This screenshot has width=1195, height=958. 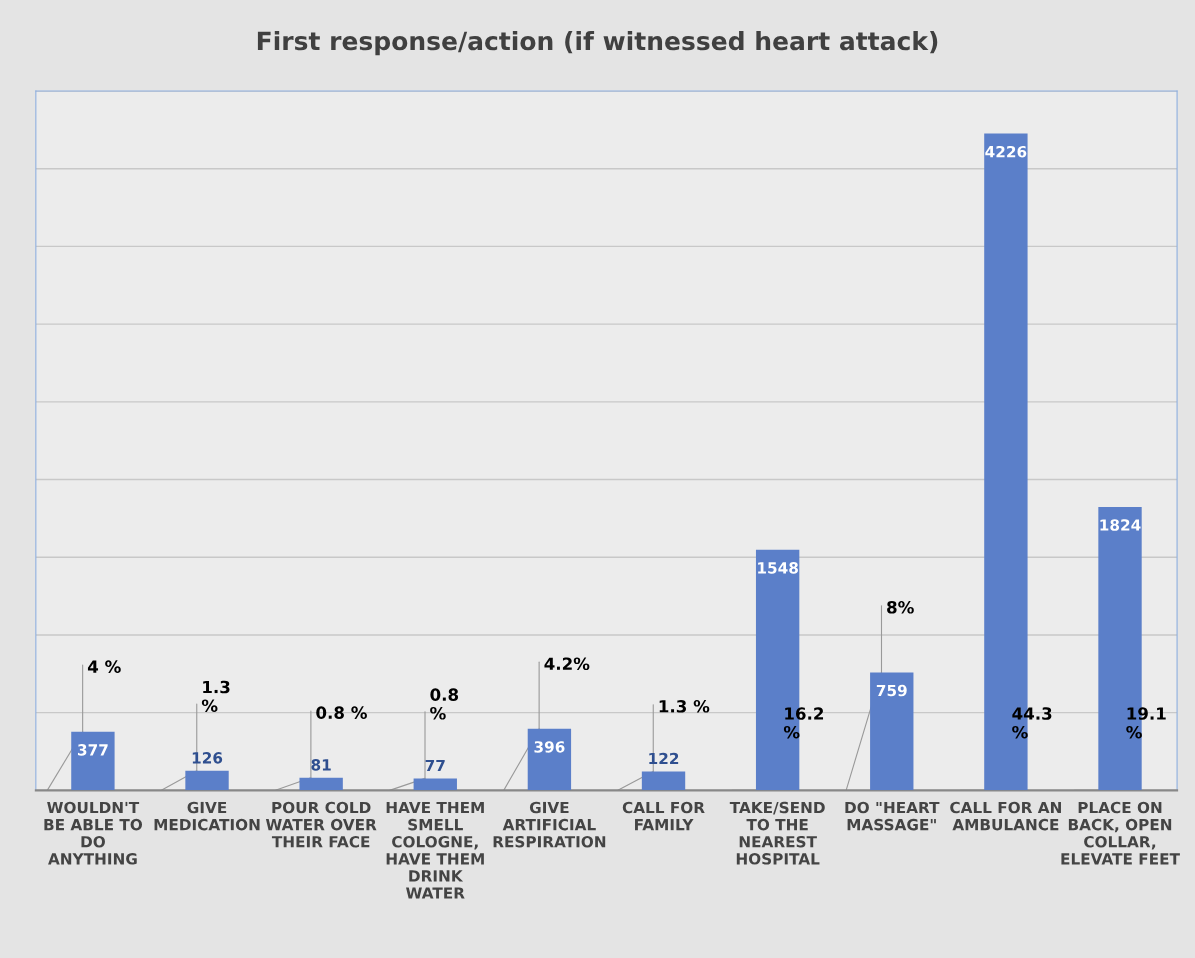 What do you see at coordinates (891, 690) in the screenshot?
I see `data-label: 759` at bounding box center [891, 690].